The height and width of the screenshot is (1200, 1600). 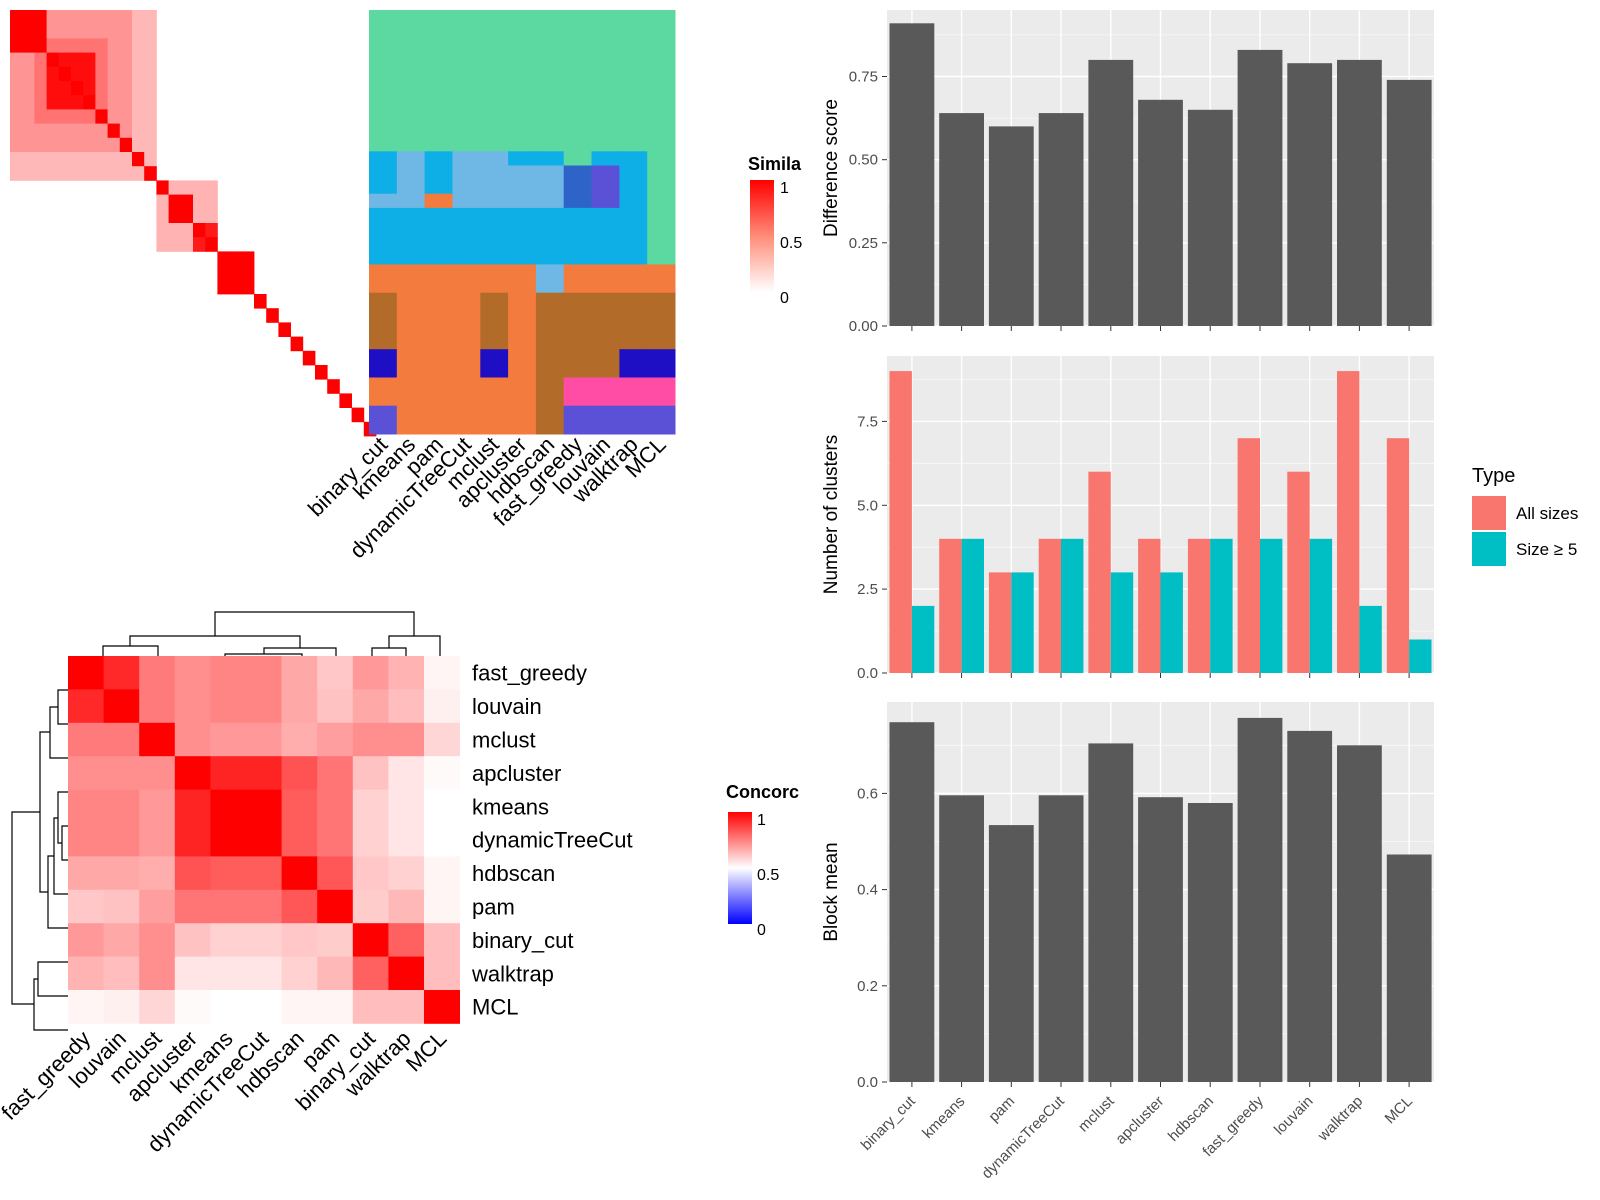 What do you see at coordinates (867, 673) in the screenshot?
I see `y-tick-label: 0.0` at bounding box center [867, 673].